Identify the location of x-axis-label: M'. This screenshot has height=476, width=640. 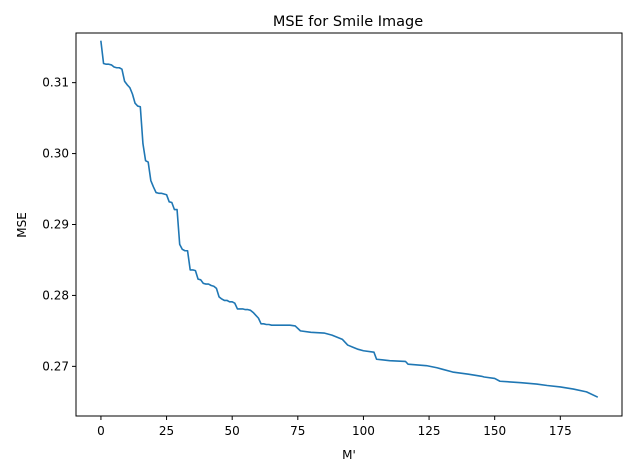
(349, 455).